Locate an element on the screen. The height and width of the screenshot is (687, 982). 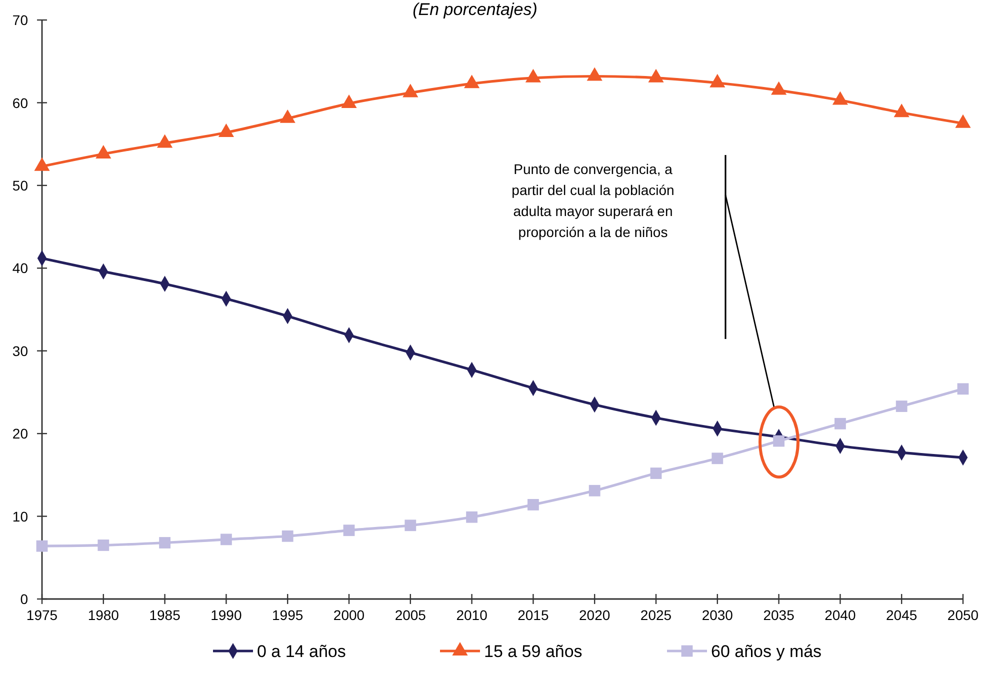
y-tick-label: 0 is located at coordinates (24, 599).